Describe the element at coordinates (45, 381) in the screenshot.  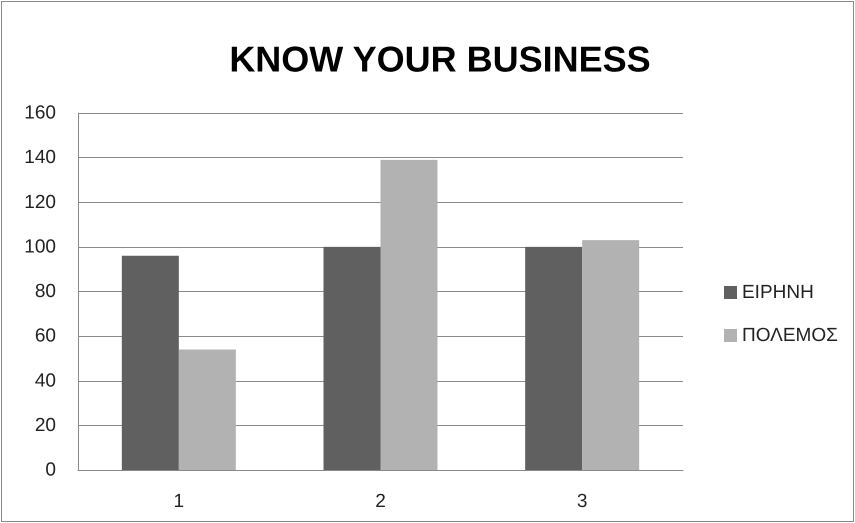
I see `y-tick-label: 40` at that location.